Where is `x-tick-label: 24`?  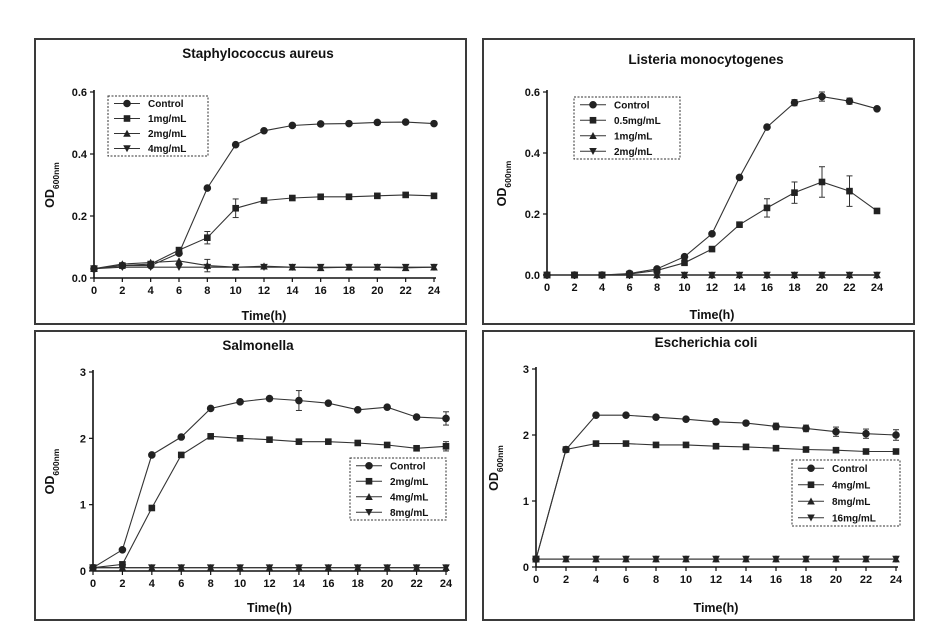 x-tick-label: 24 is located at coordinates (877, 288).